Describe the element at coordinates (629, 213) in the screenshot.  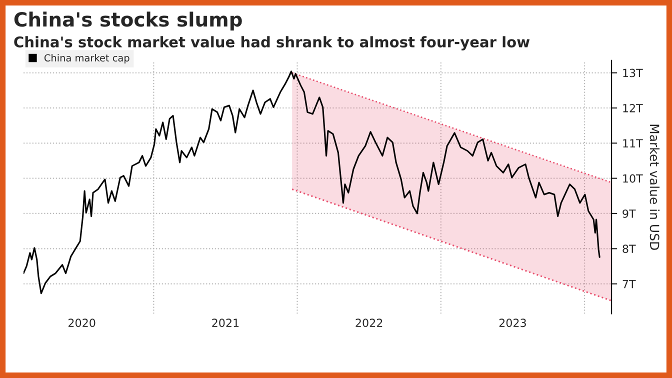
I see `y-tick-label: 9T` at that location.